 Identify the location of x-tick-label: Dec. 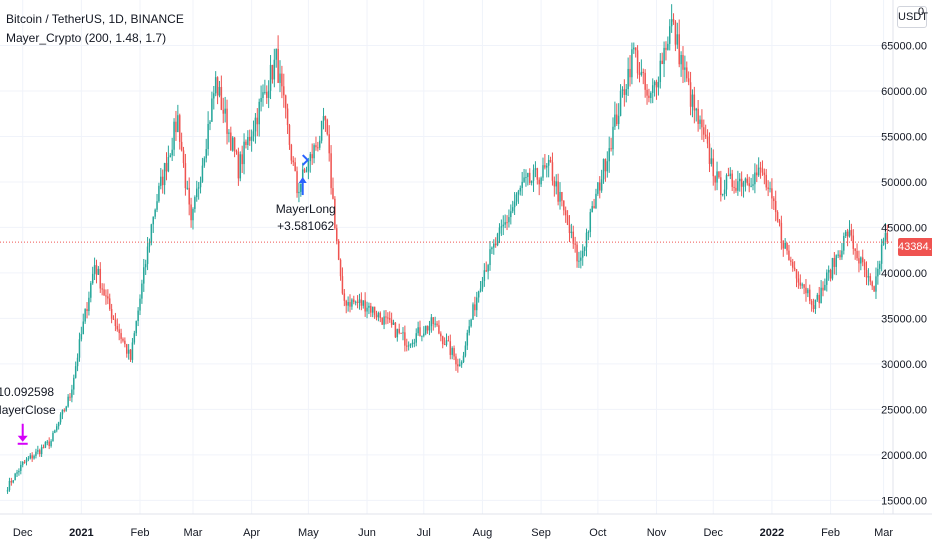
(713, 533).